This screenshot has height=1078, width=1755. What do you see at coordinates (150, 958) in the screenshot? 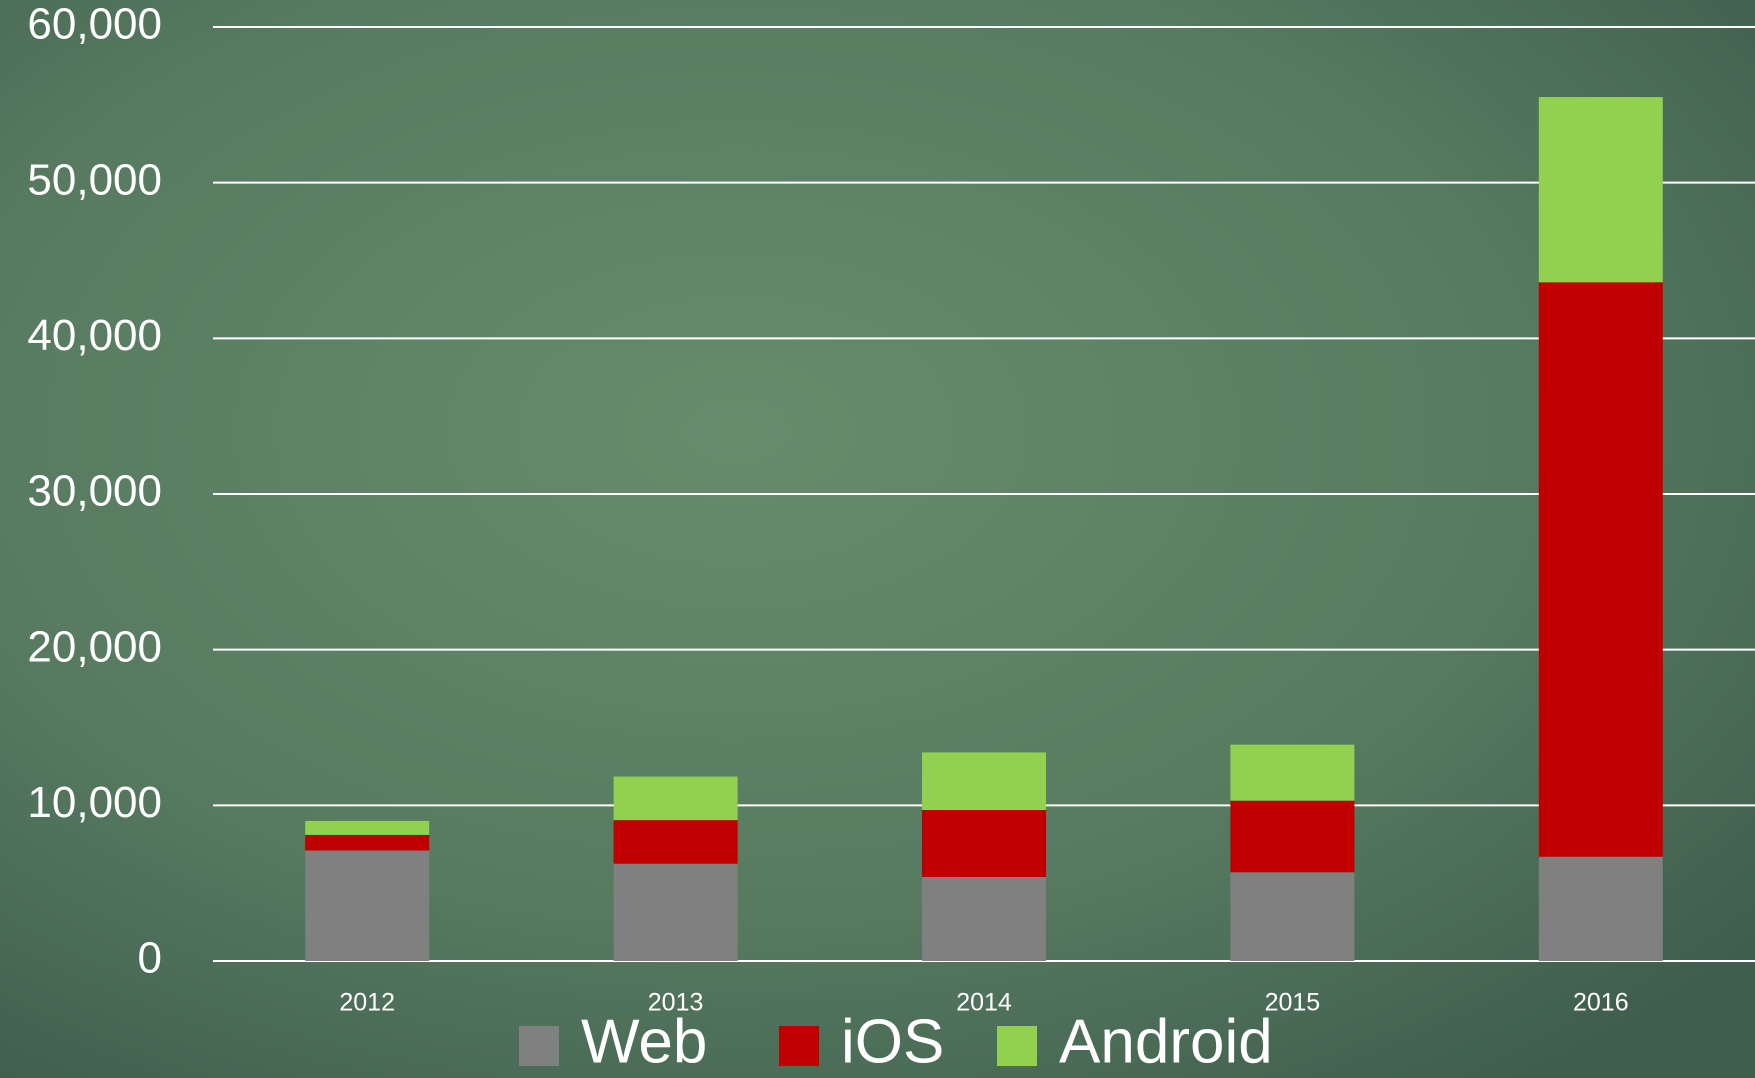
I see `y-tick-label: 0` at bounding box center [150, 958].